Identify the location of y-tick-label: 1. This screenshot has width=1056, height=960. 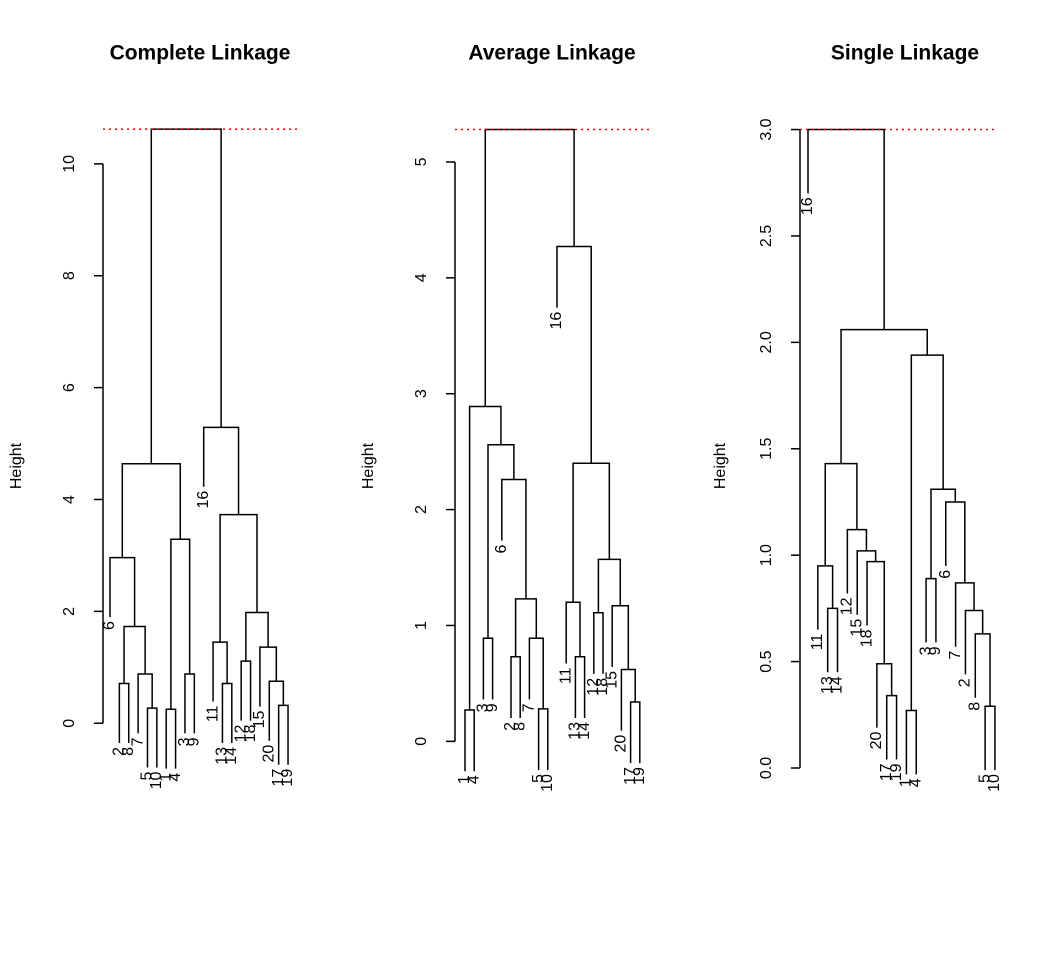
(421, 625).